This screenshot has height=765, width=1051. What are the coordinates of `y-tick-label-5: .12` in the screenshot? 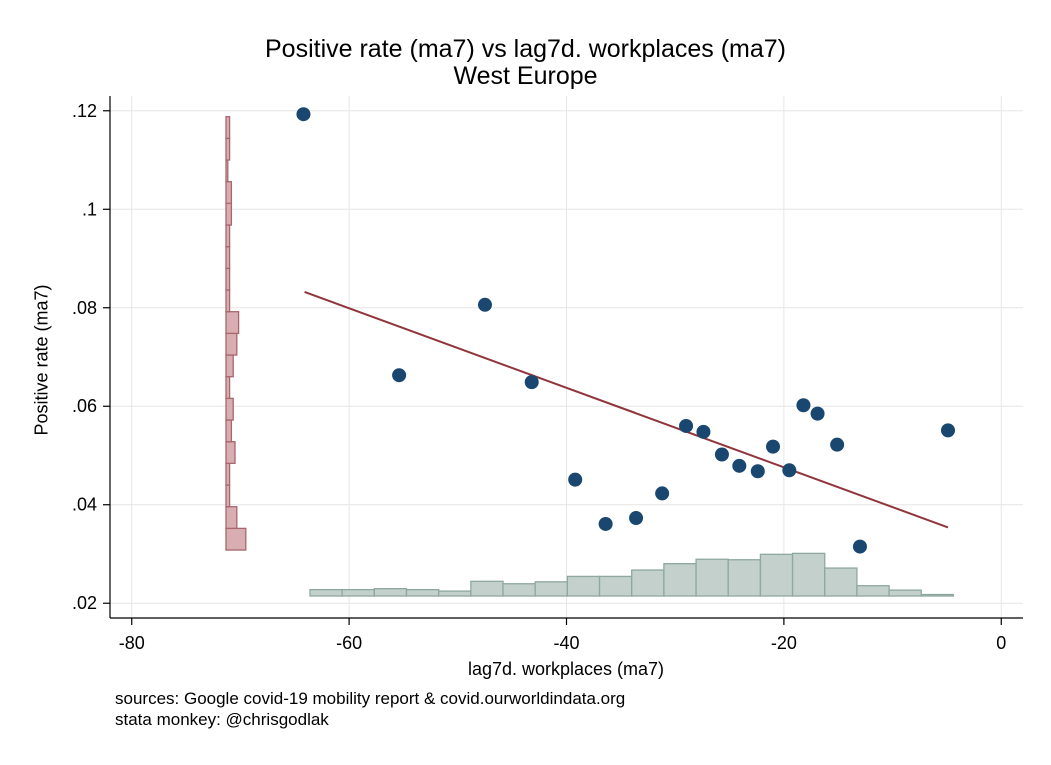 It's located at (84, 111).